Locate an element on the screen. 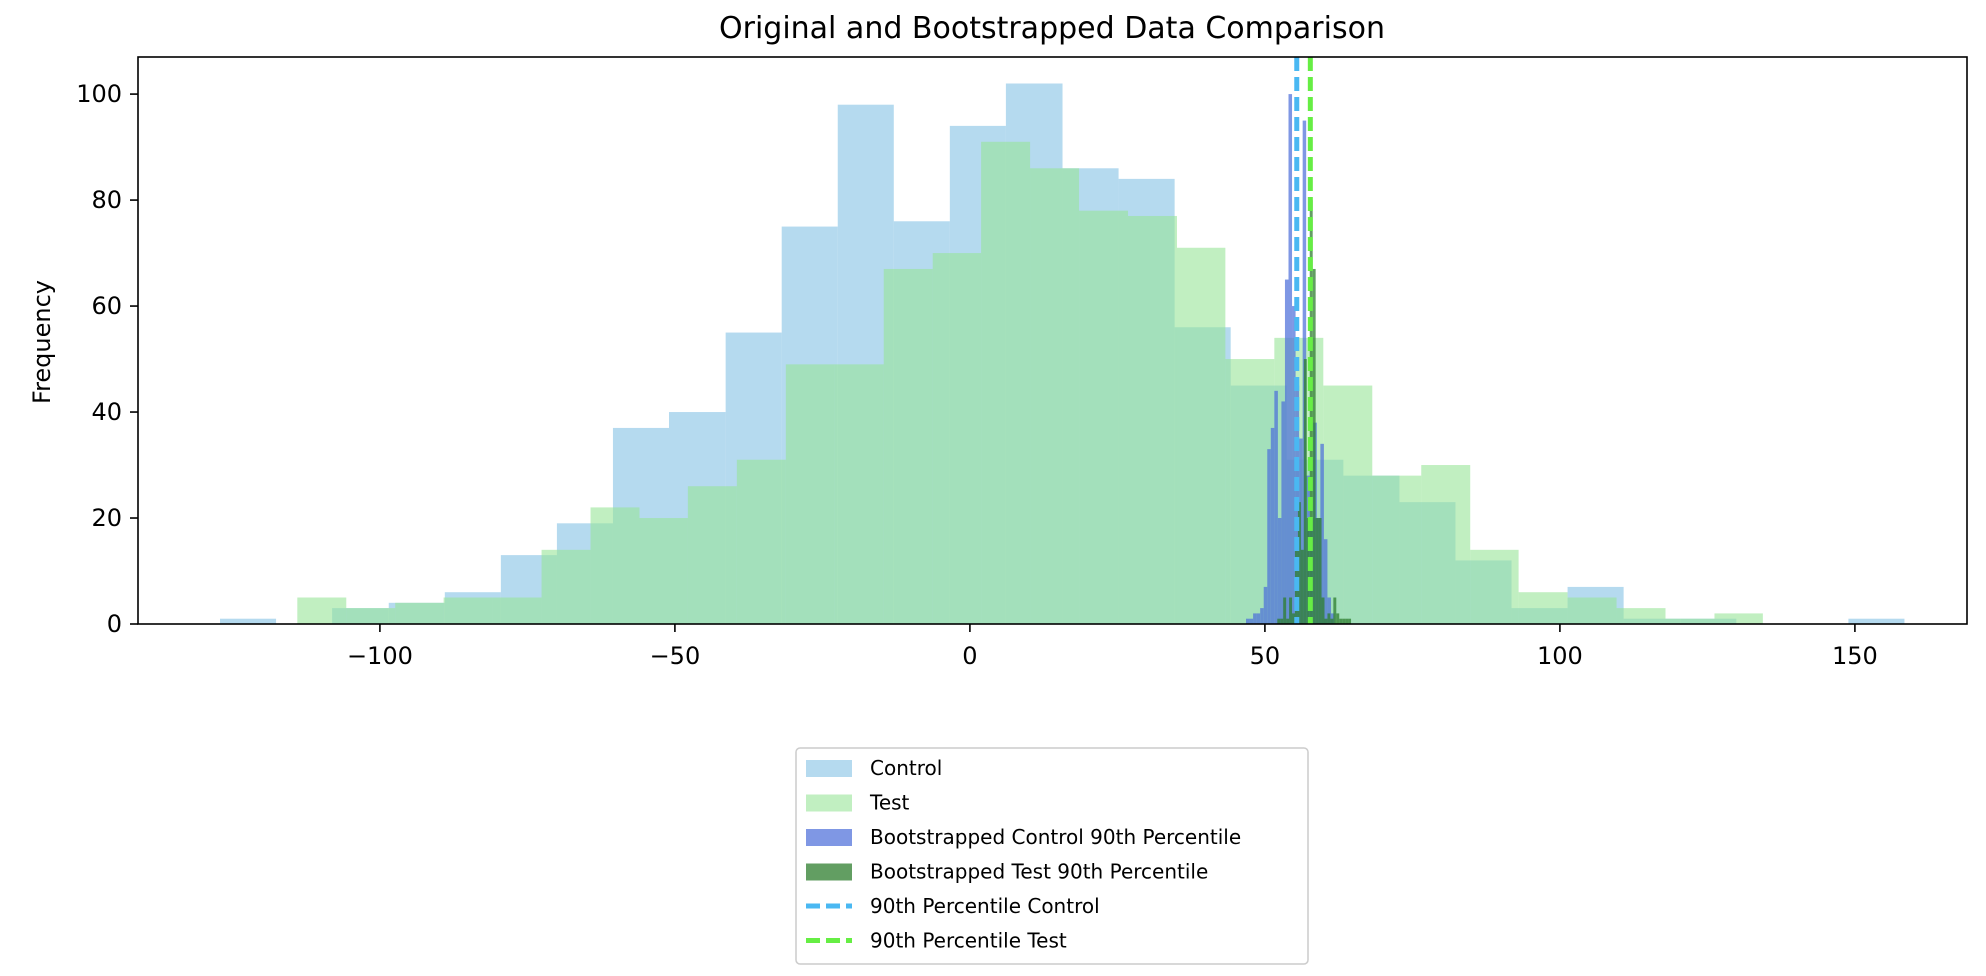 This screenshot has height=976, width=1986. legend-item-bootstrapped-test-90th-percentile: Bootstrapped Test 90th Percentile is located at coordinates (1007, 872).